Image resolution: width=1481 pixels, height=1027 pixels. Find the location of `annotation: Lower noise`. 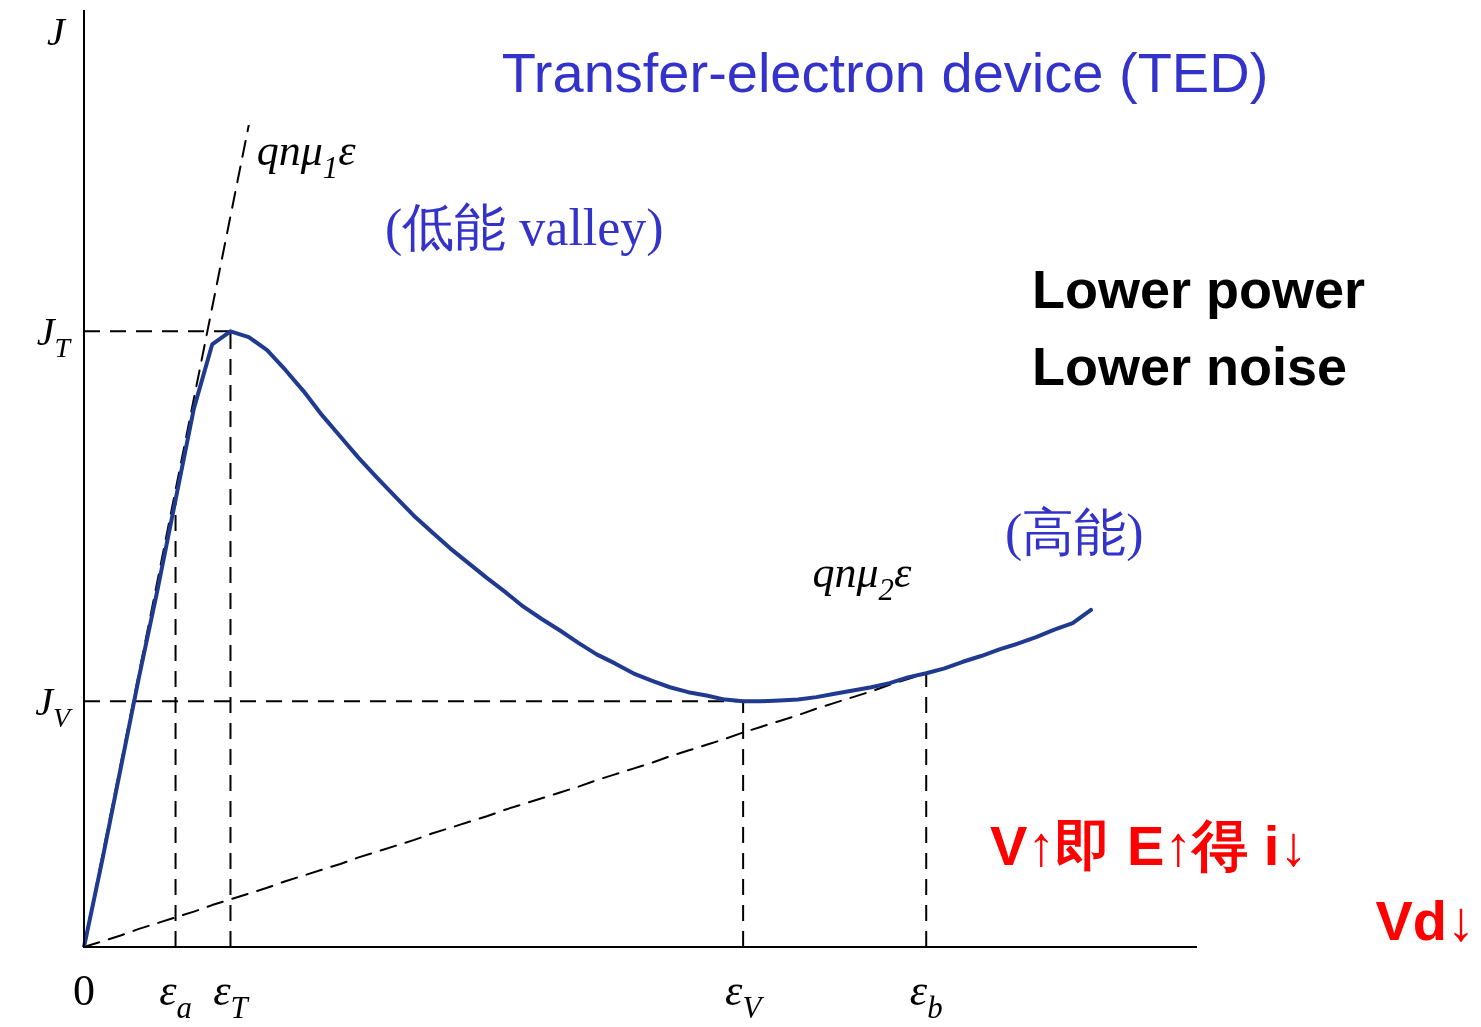

annotation: Lower noise is located at coordinates (1190, 366).